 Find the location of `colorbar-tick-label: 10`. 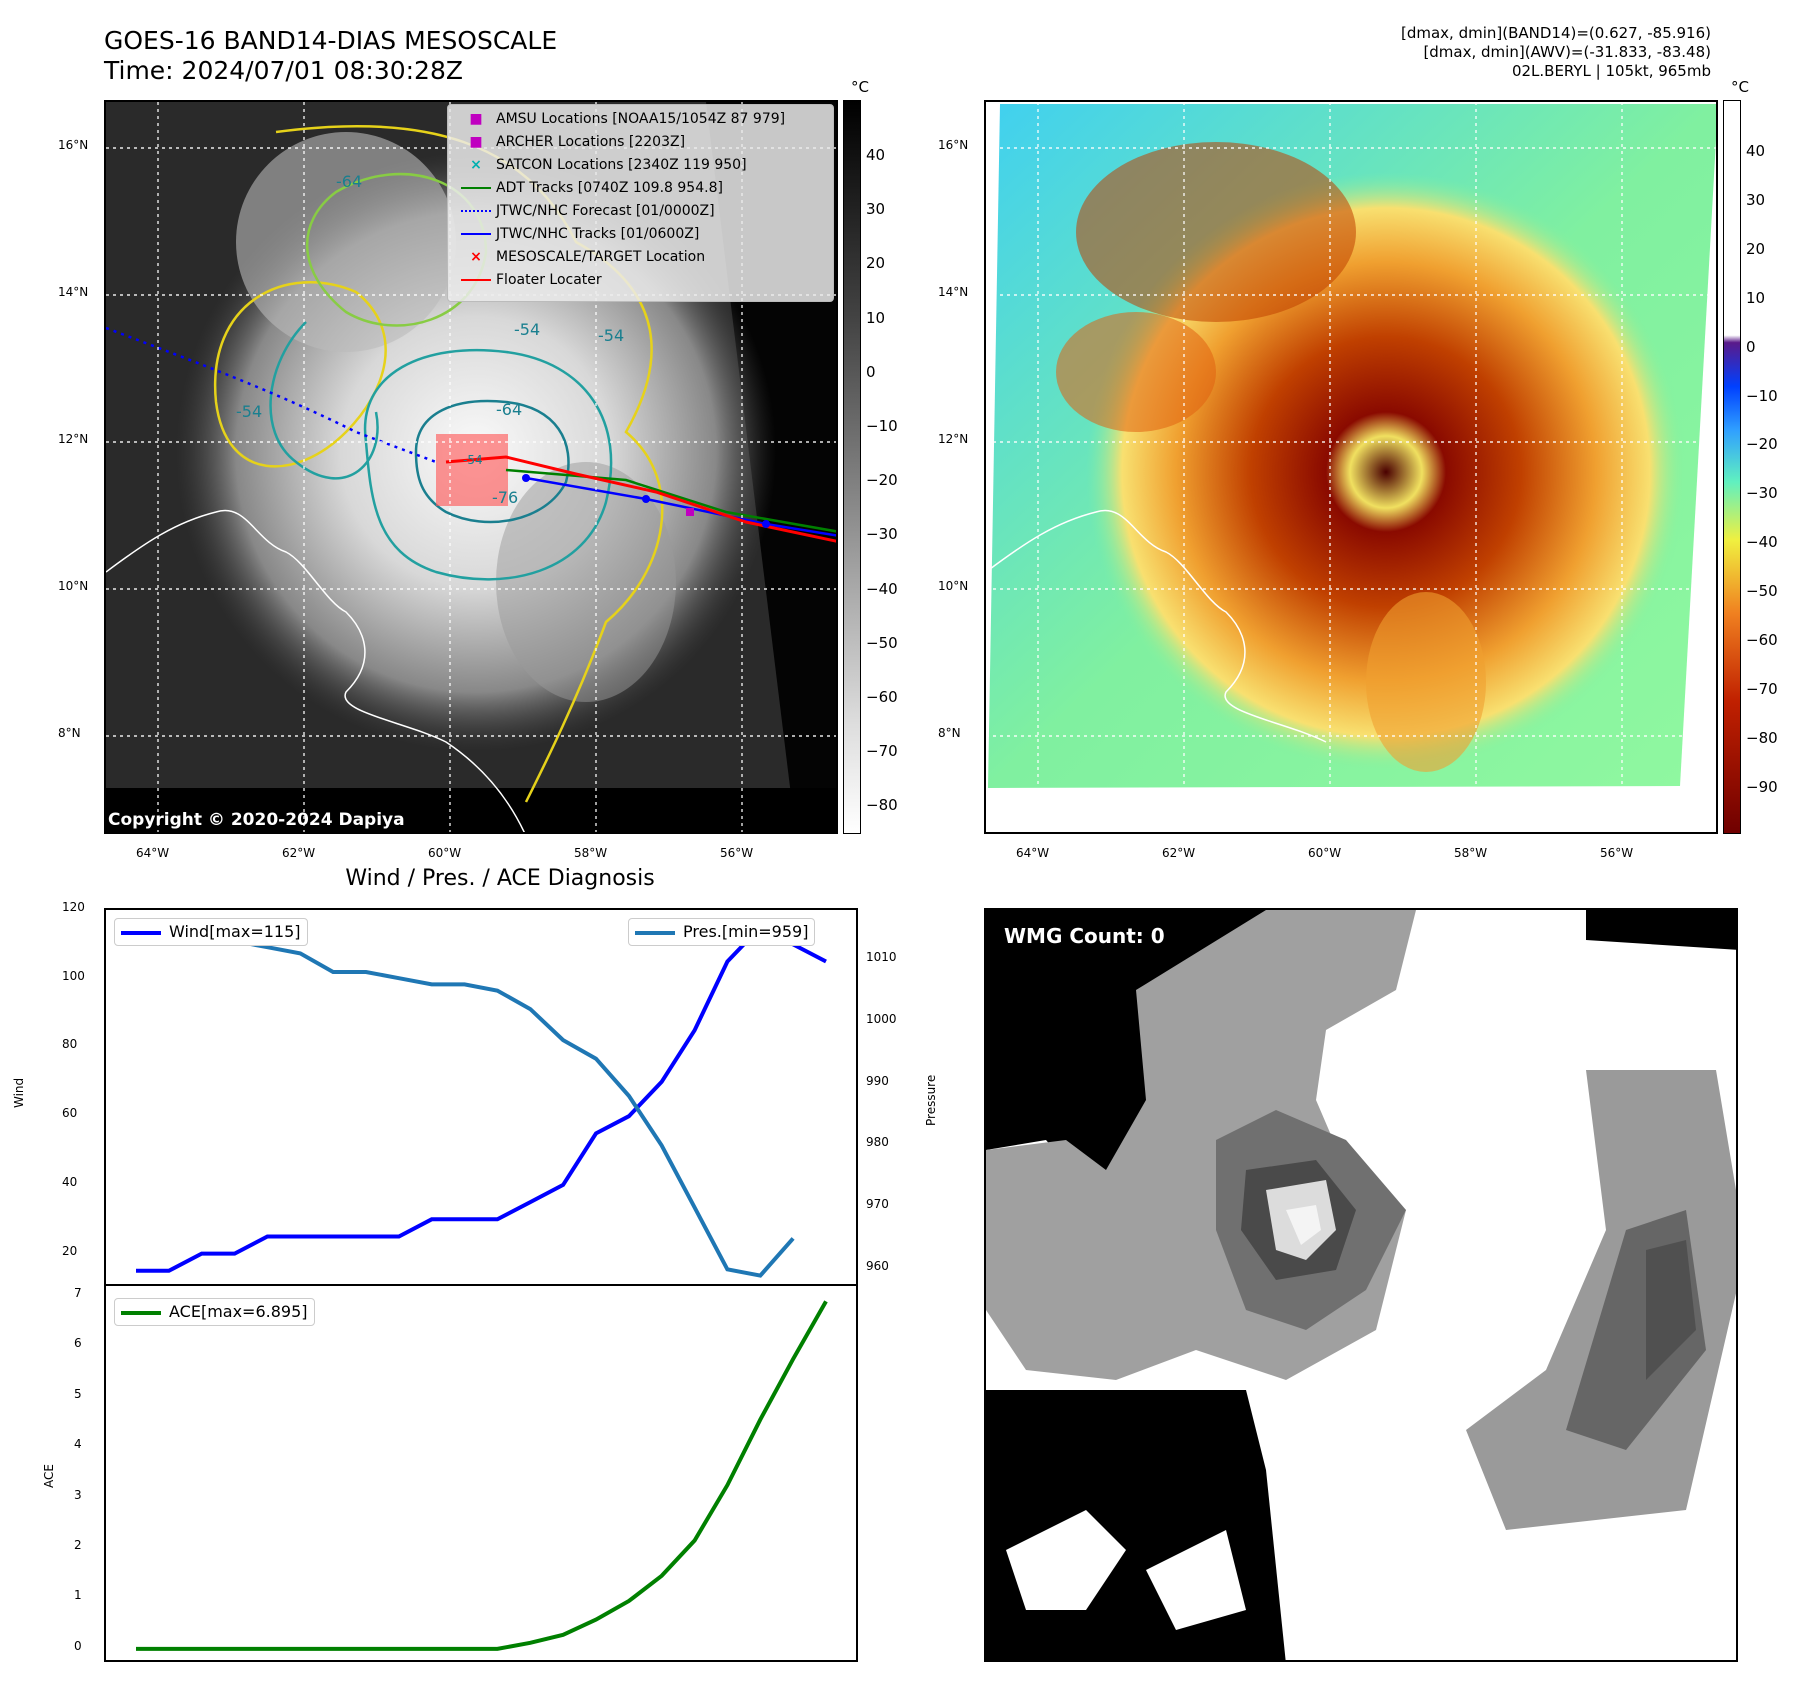

colorbar-tick-label: 10 is located at coordinates (1756, 297).